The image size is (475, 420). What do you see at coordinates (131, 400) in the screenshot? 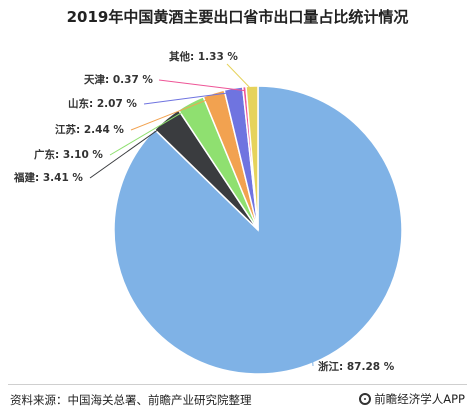
I see `source-note: 资料来源：中国海关总署、前瞻产业研究院整理` at bounding box center [131, 400].